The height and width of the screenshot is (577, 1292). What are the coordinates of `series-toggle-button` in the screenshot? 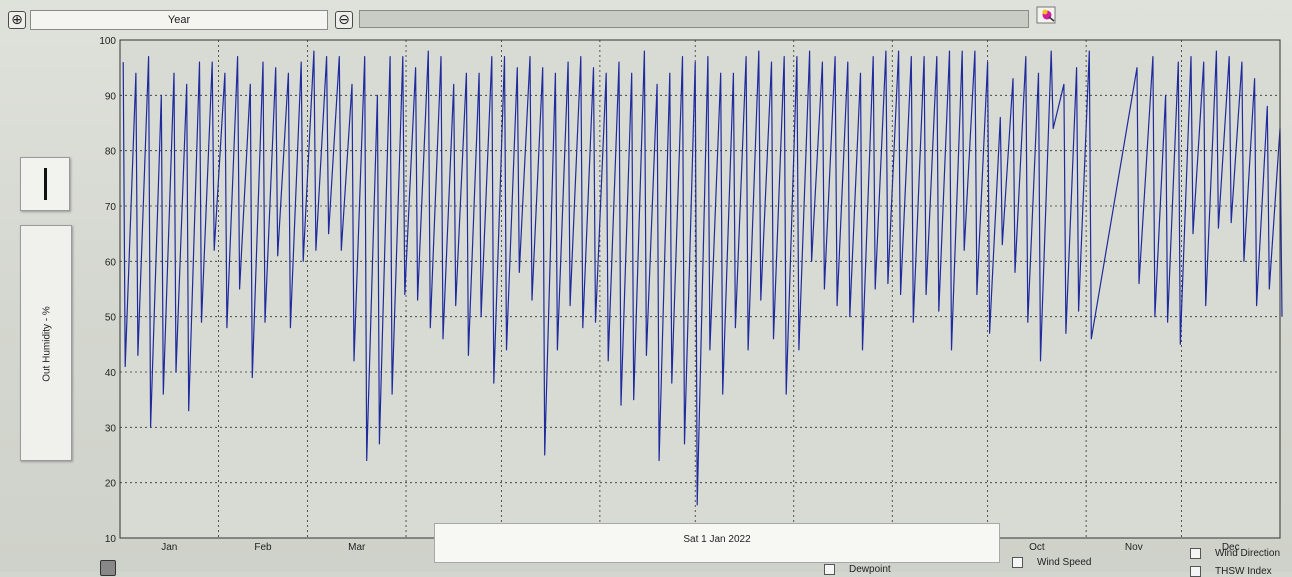 It's located at (45, 184).